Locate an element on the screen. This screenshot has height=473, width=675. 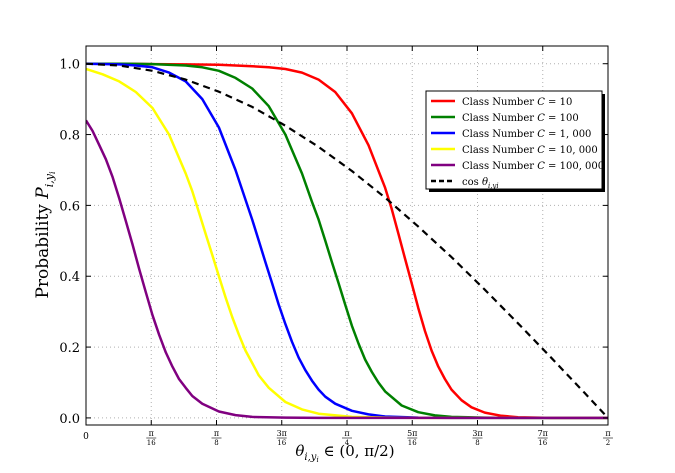
svg-text: 7π is located at coordinates (543, 433).